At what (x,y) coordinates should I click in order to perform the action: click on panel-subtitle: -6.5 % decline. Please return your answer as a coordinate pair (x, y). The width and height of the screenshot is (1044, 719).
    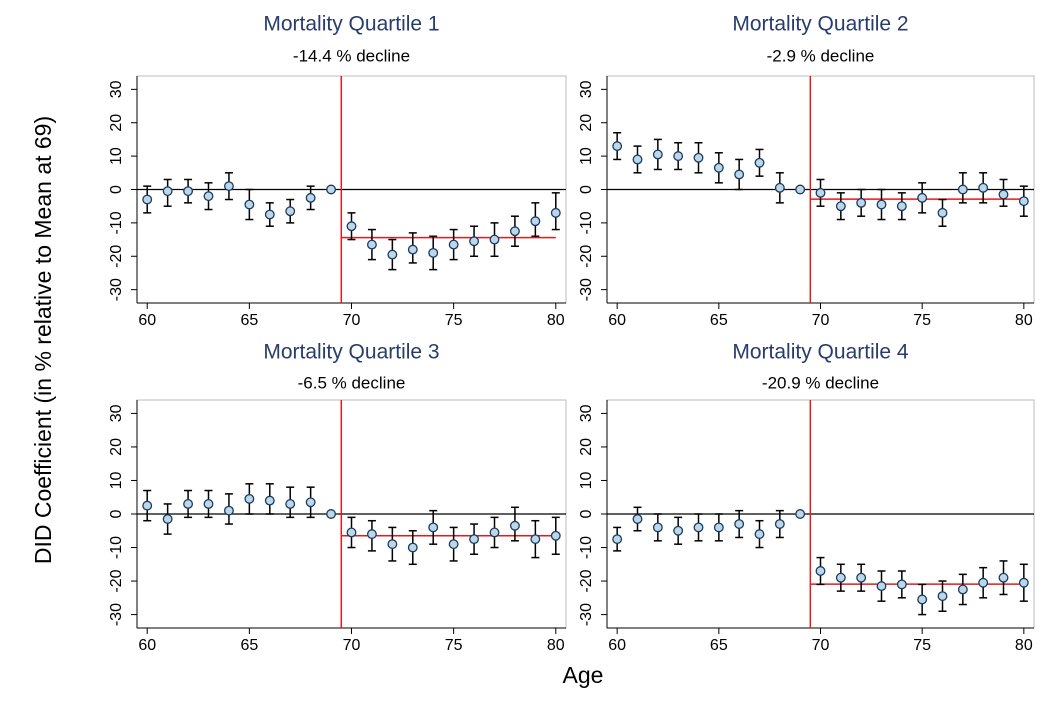
    Looking at the image, I should click on (352, 382).